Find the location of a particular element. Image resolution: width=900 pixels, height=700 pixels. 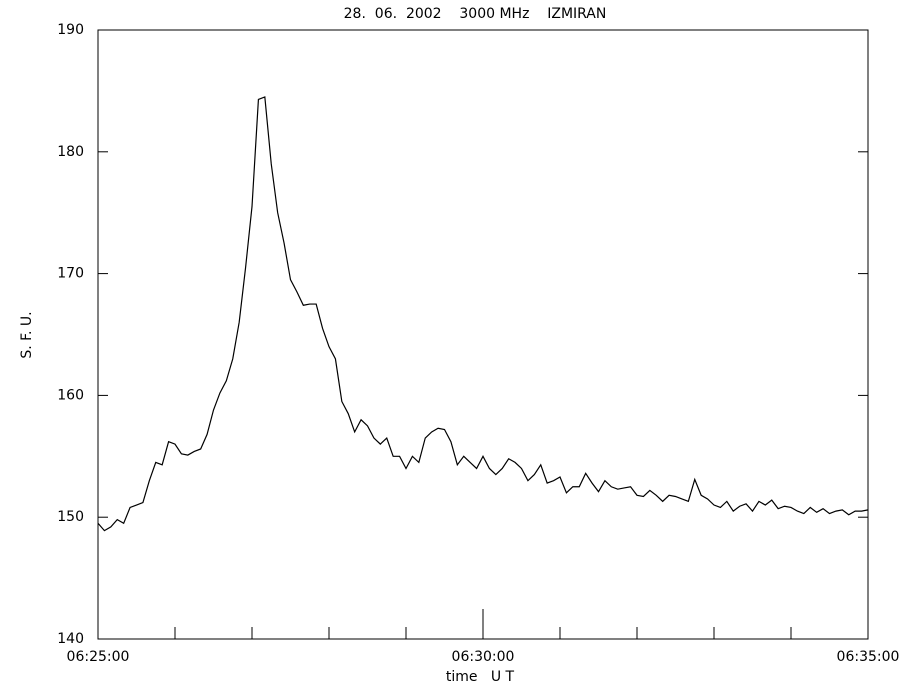

x-axis-label: time U T is located at coordinates (480, 677).